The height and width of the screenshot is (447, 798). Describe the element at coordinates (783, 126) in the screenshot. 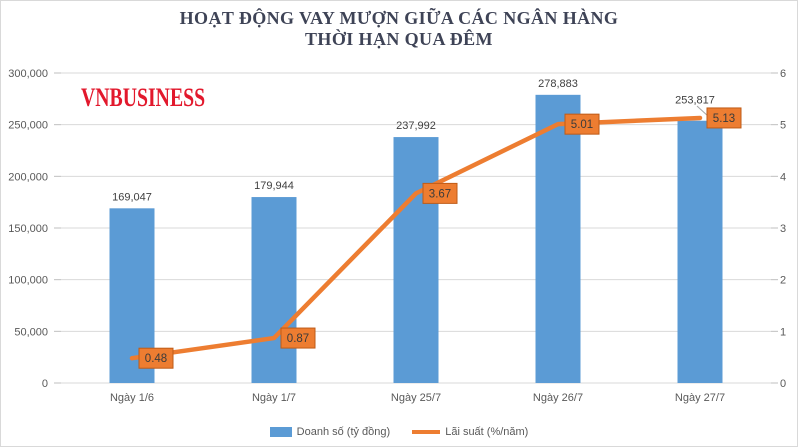

I see `right-axis-tick-label: 5` at that location.